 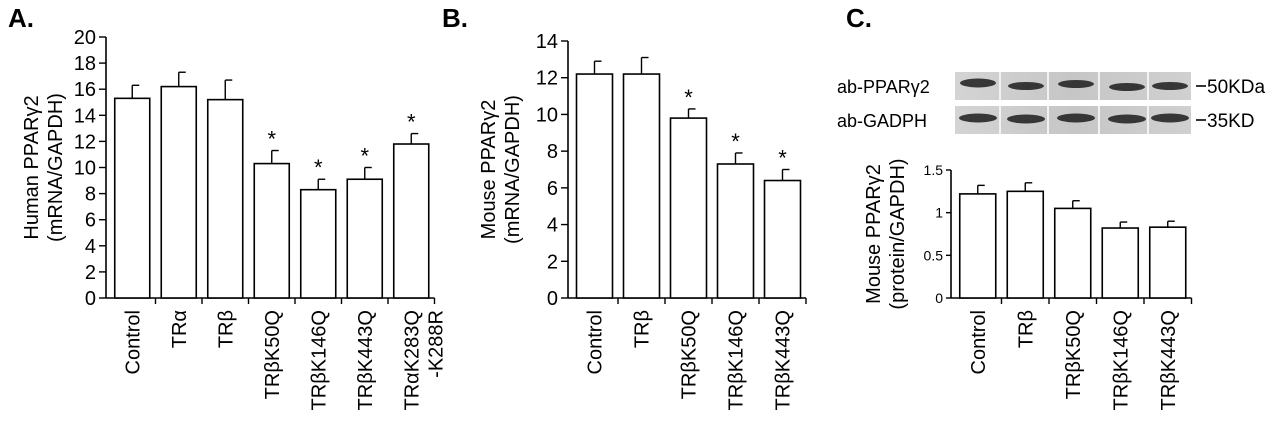 I want to click on category-label: TRαK283Q, so click(x=412, y=360).